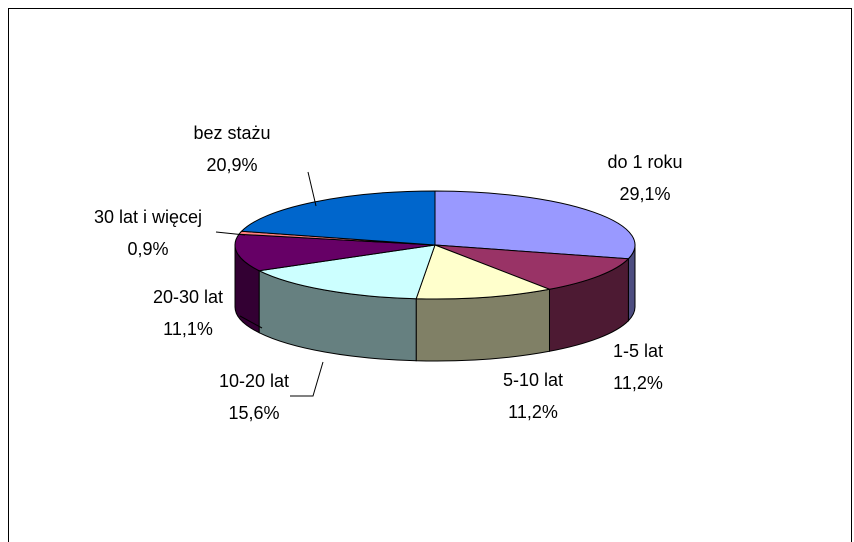 The image size is (854, 542). What do you see at coordinates (254, 381) in the screenshot?
I see `slice-label: 10-20 lat` at bounding box center [254, 381].